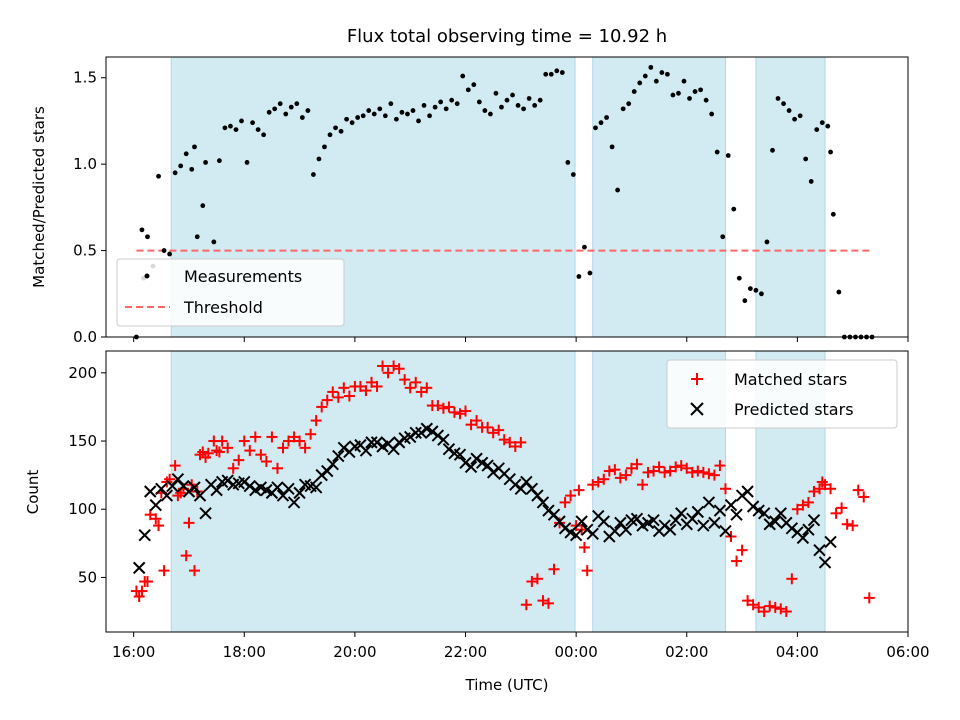 Image resolution: width=960 pixels, height=720 pixels. I want to click on bottom-legend: Matched stars Predicted stars, so click(782, 394).